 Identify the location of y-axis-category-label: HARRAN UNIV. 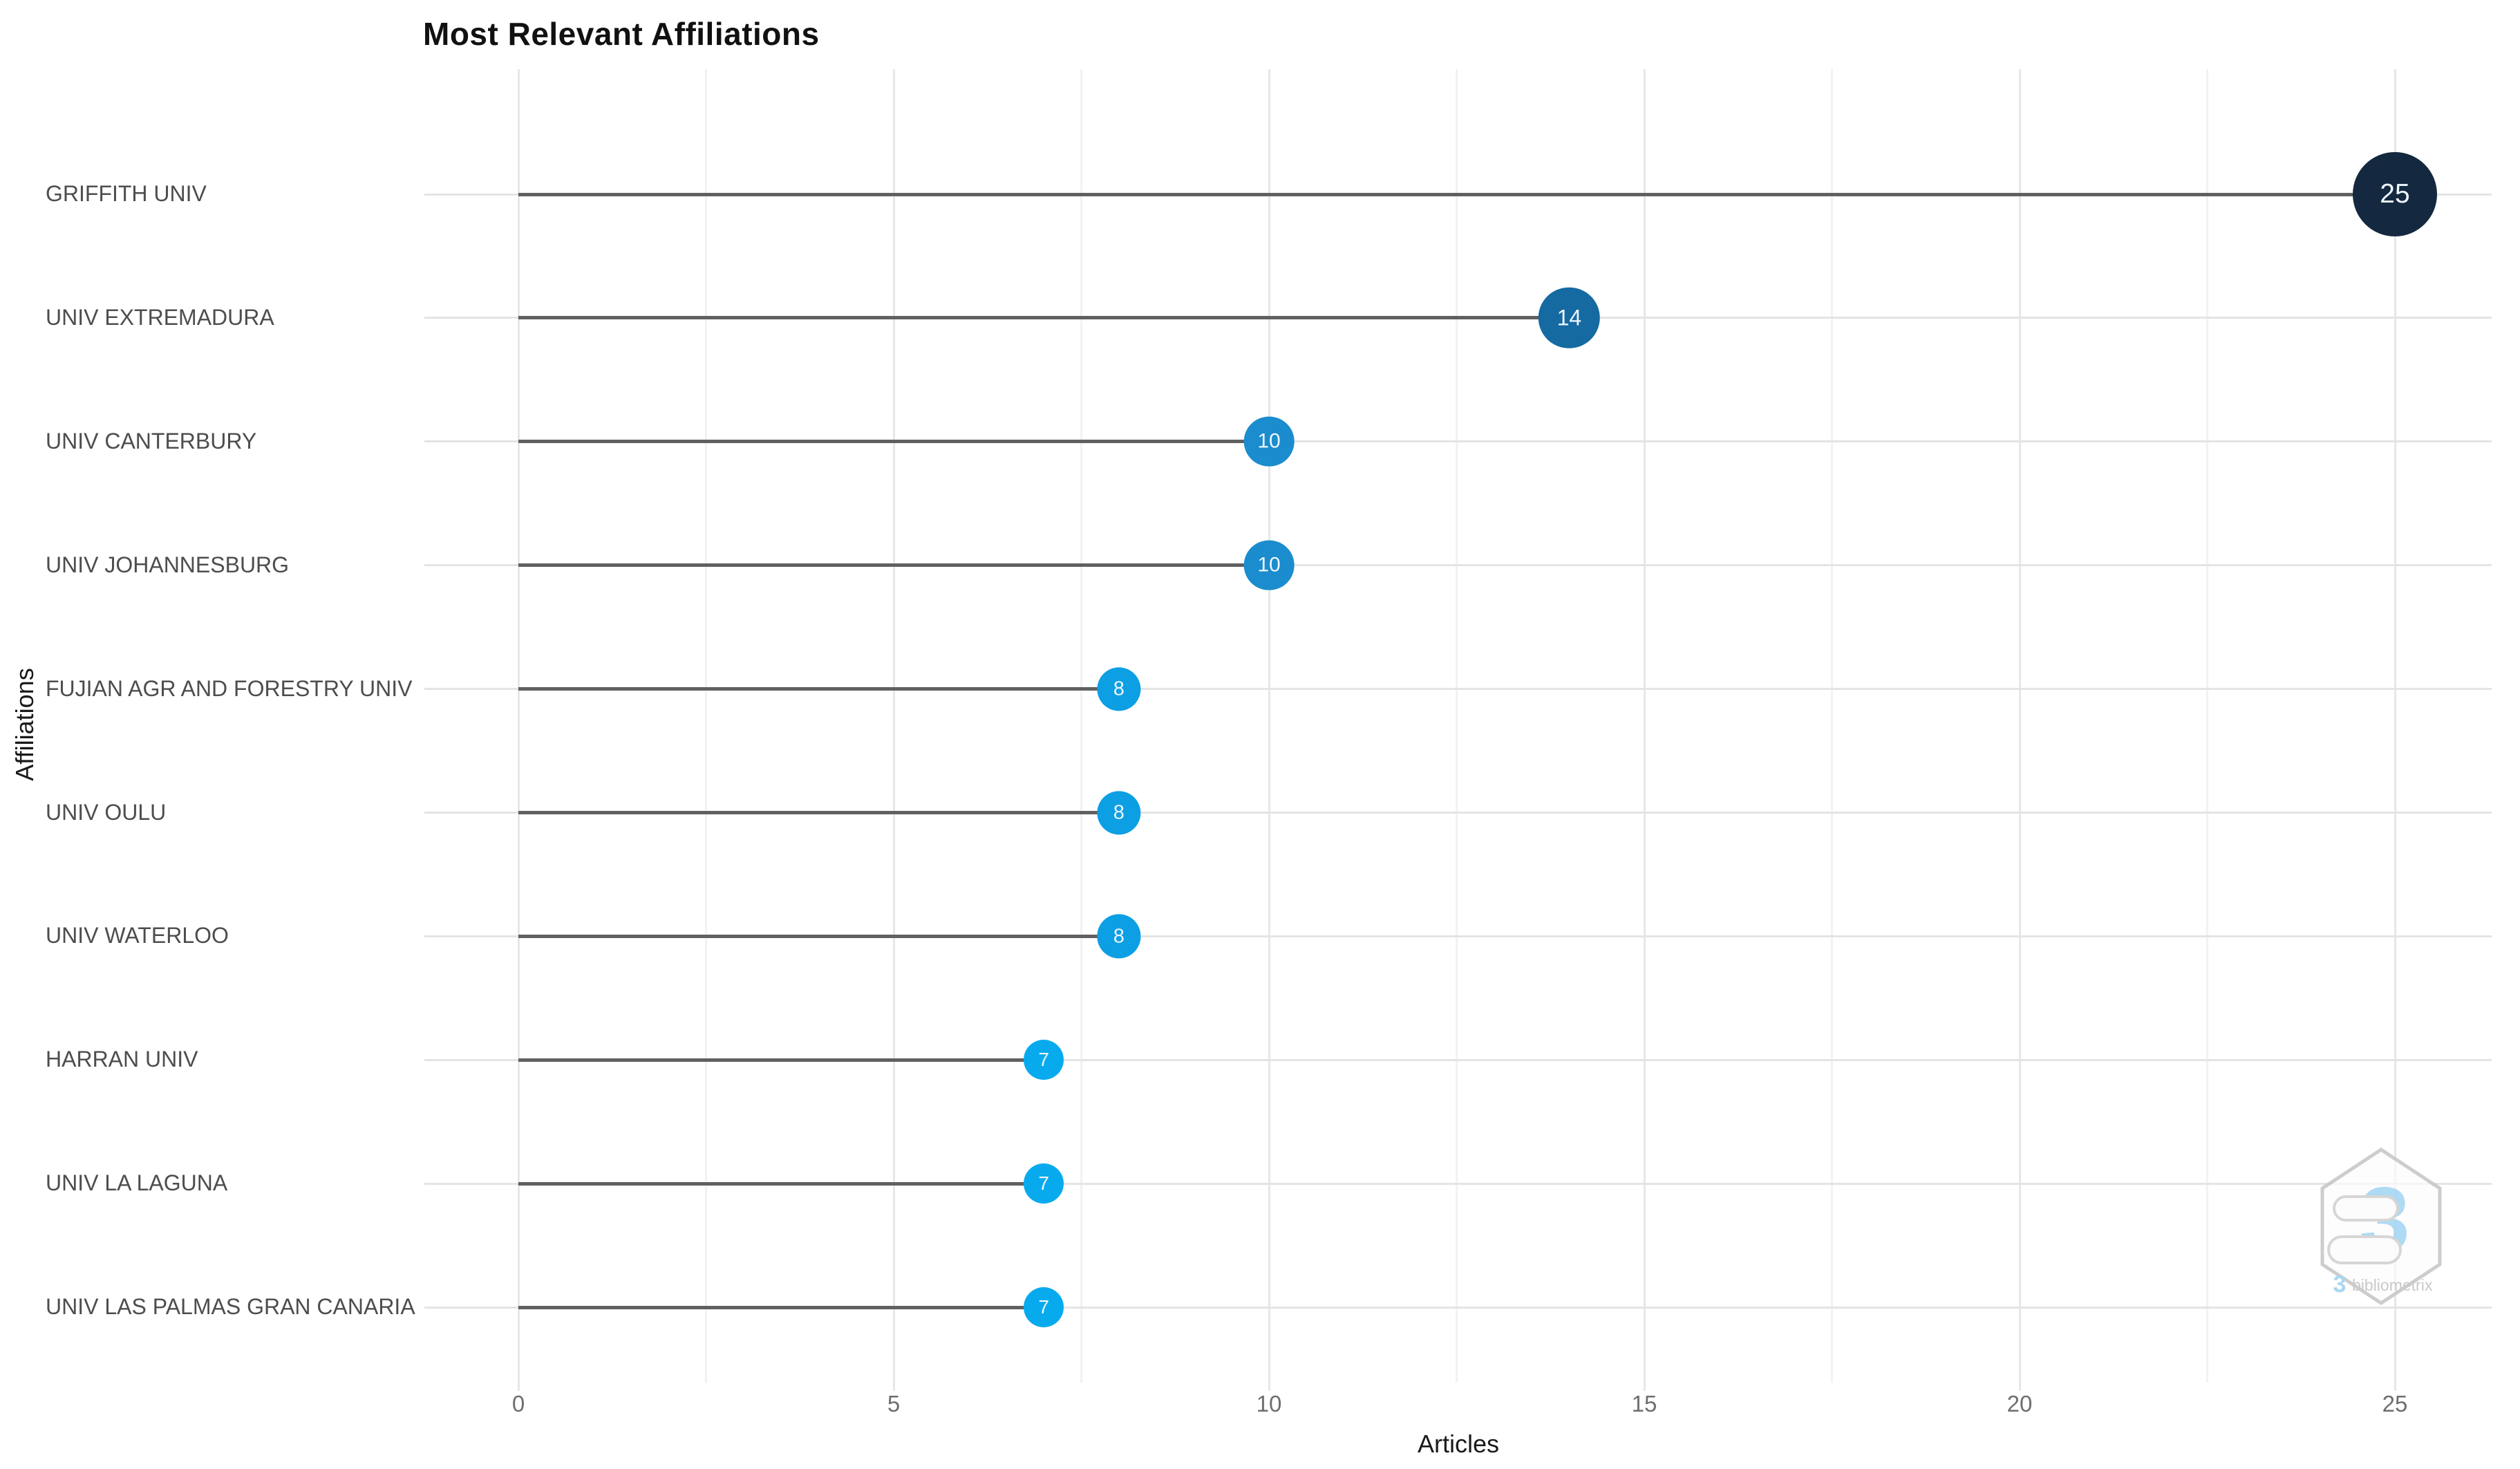
(122, 1059).